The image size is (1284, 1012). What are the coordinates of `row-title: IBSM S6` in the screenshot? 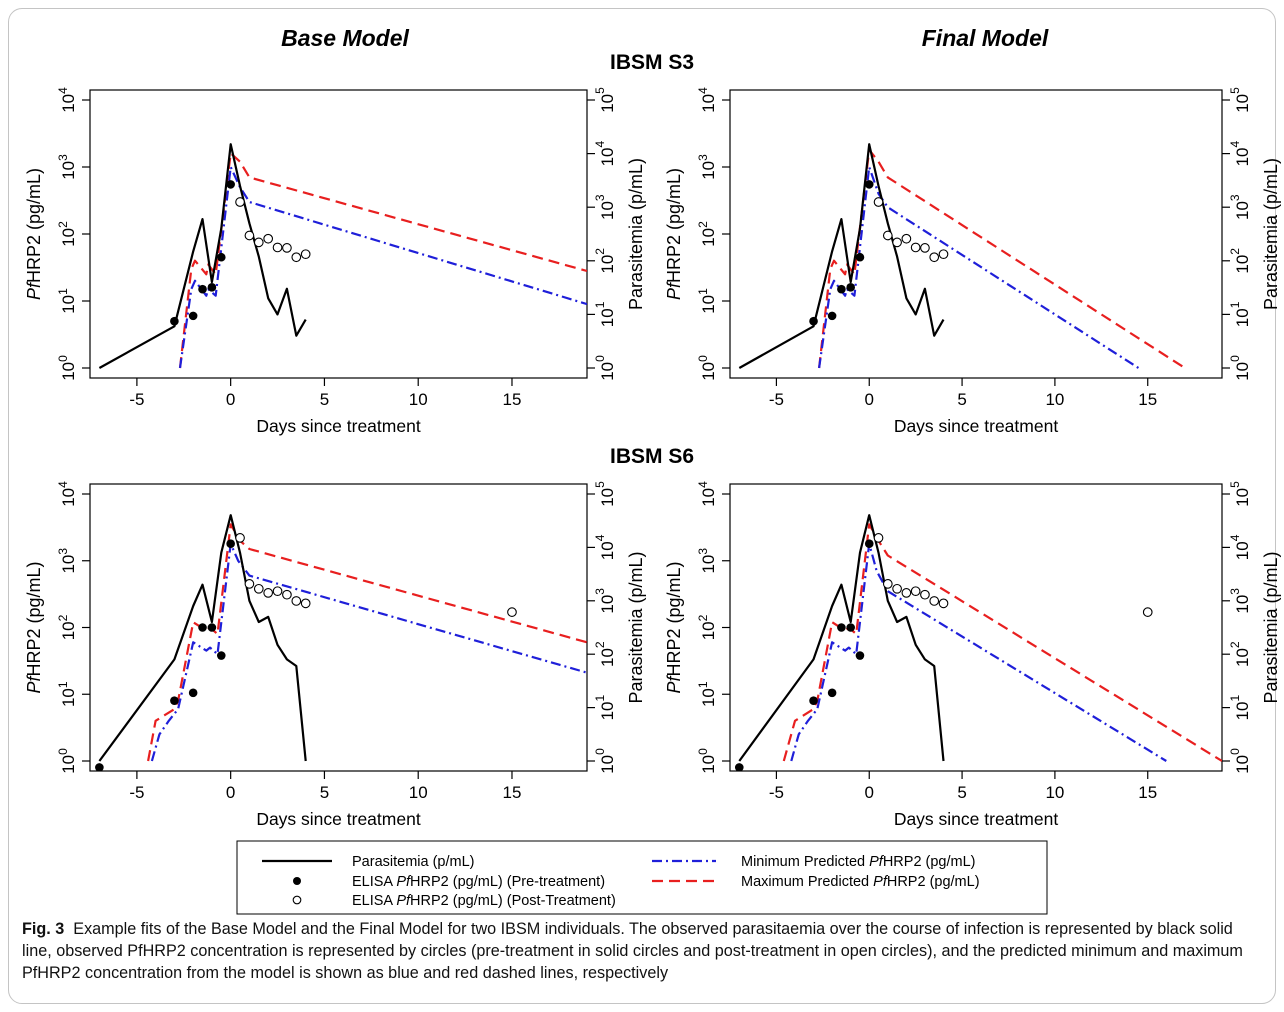 It's located at (652, 456).